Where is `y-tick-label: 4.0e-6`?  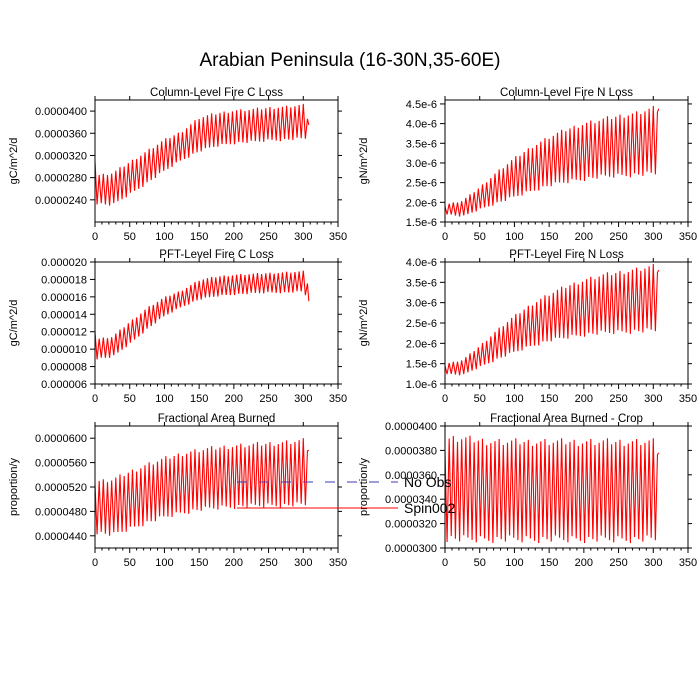
y-tick-label: 4.0e-6 is located at coordinates (421, 263).